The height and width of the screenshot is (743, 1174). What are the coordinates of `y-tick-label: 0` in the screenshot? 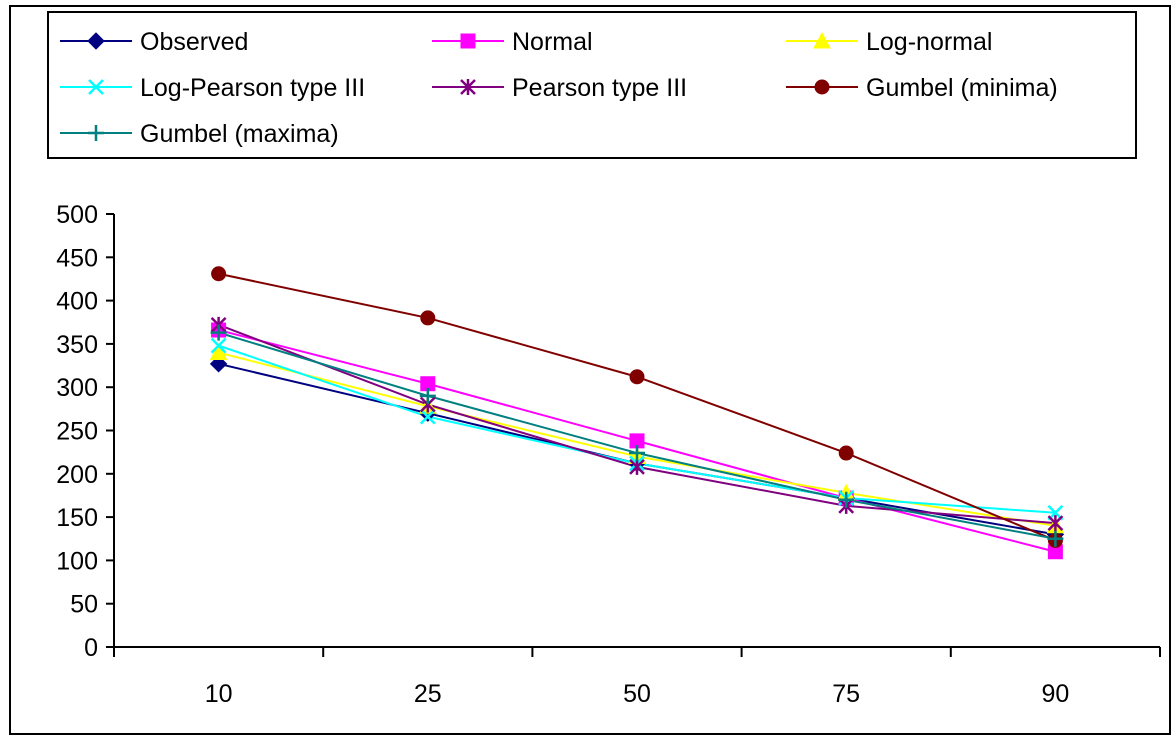 It's located at (91, 648).